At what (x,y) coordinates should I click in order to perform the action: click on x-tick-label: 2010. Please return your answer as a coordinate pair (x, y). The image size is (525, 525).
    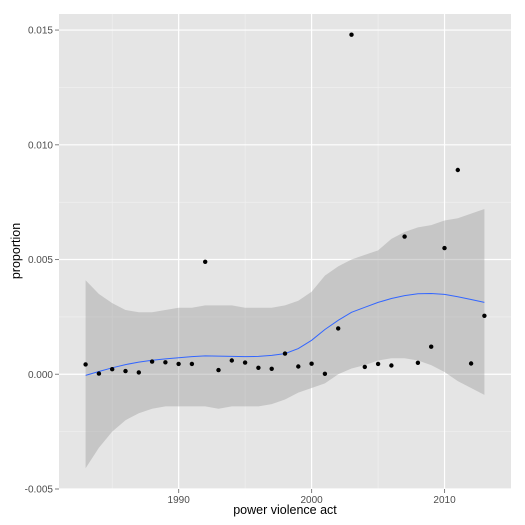
    Looking at the image, I should click on (444, 500).